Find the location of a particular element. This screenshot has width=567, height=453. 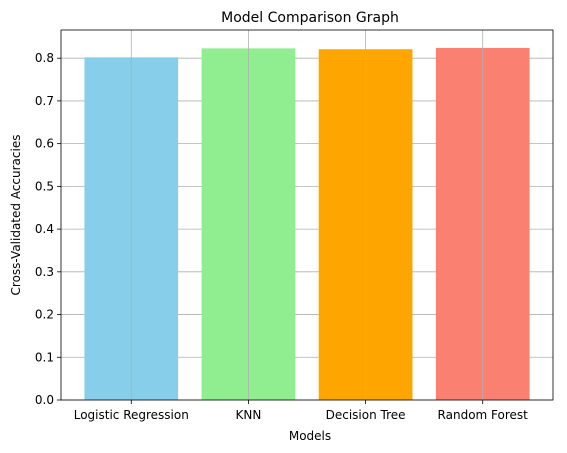

x-tick-label: Decision Tree is located at coordinates (366, 415).